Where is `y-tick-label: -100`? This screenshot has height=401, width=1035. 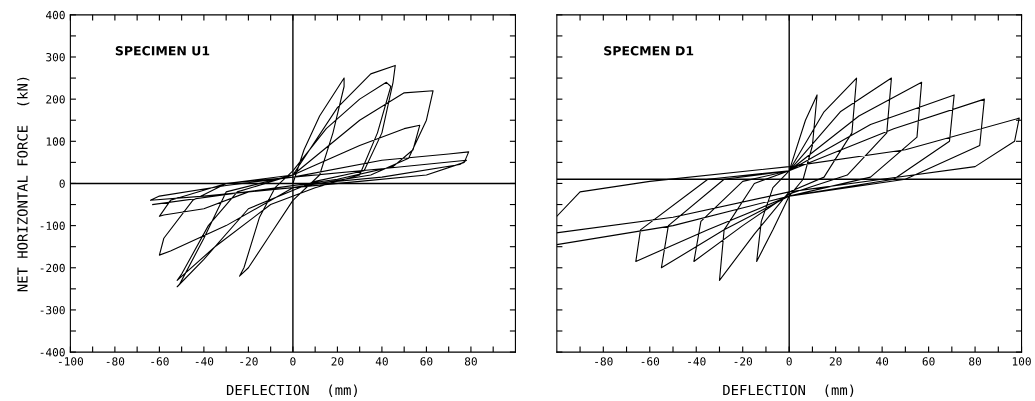 y-tick-label: -100 is located at coordinates (52, 226).